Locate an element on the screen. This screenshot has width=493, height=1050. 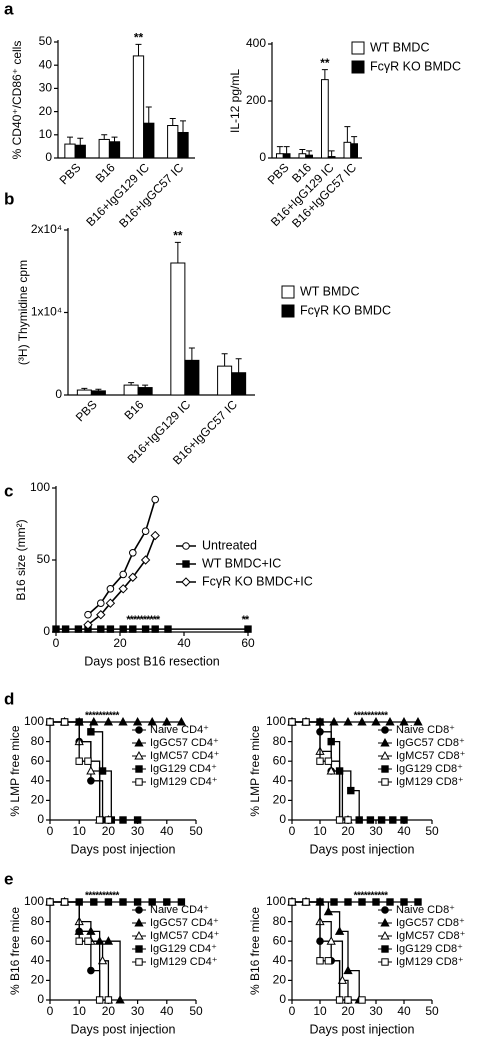
x-tick-label: 50 is located at coordinates (432, 831).